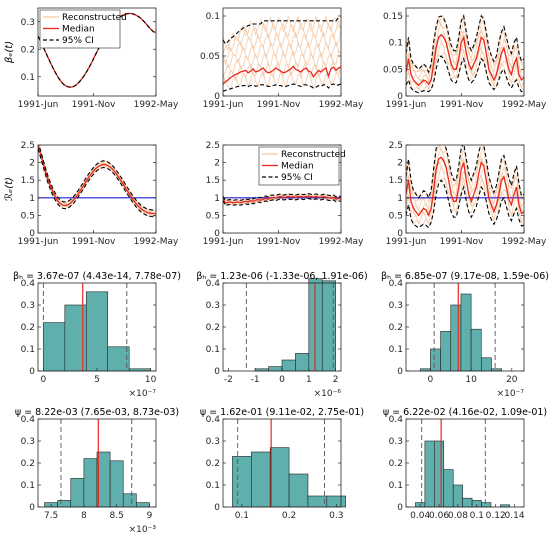  What do you see at coordinates (210, 57) in the screenshot?
I see `y-tick-label: 0.05` at bounding box center [210, 57].